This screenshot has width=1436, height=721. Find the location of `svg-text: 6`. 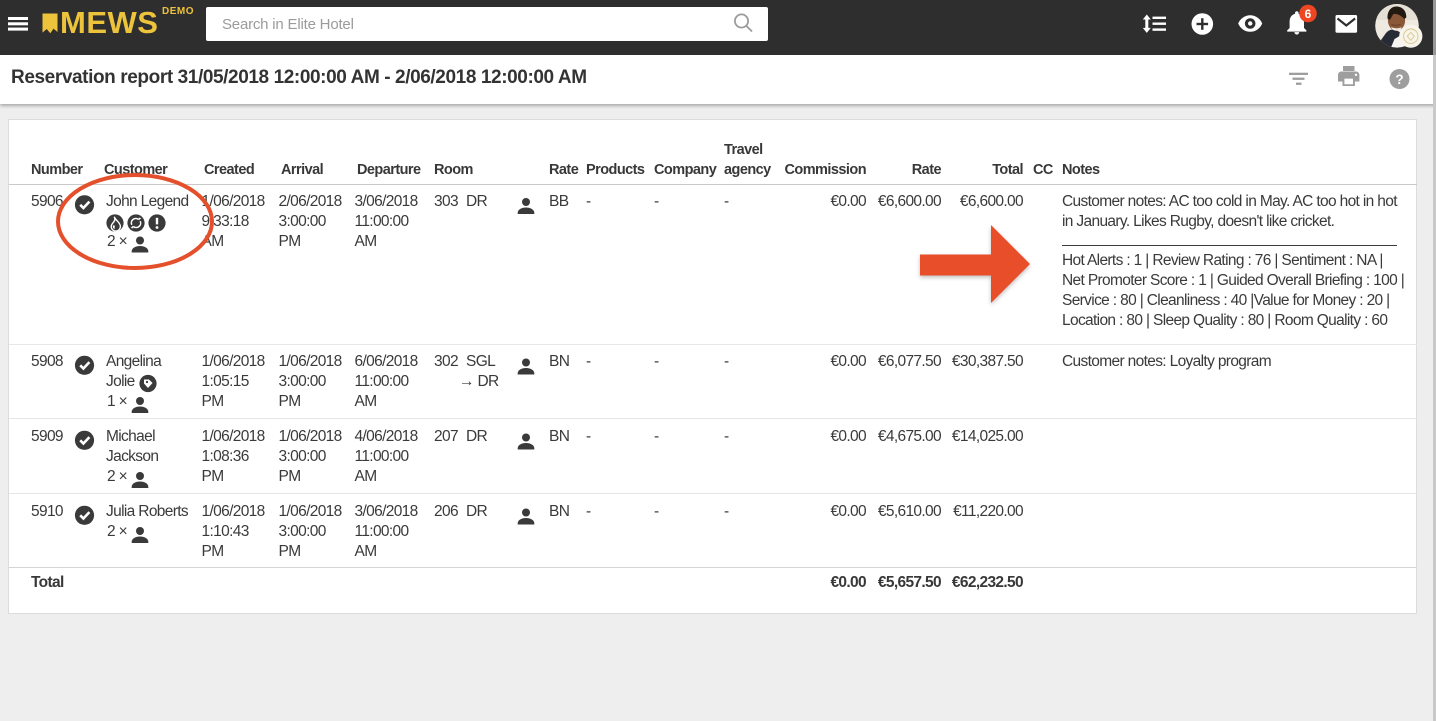

svg-text: 6 is located at coordinates (1308, 14).